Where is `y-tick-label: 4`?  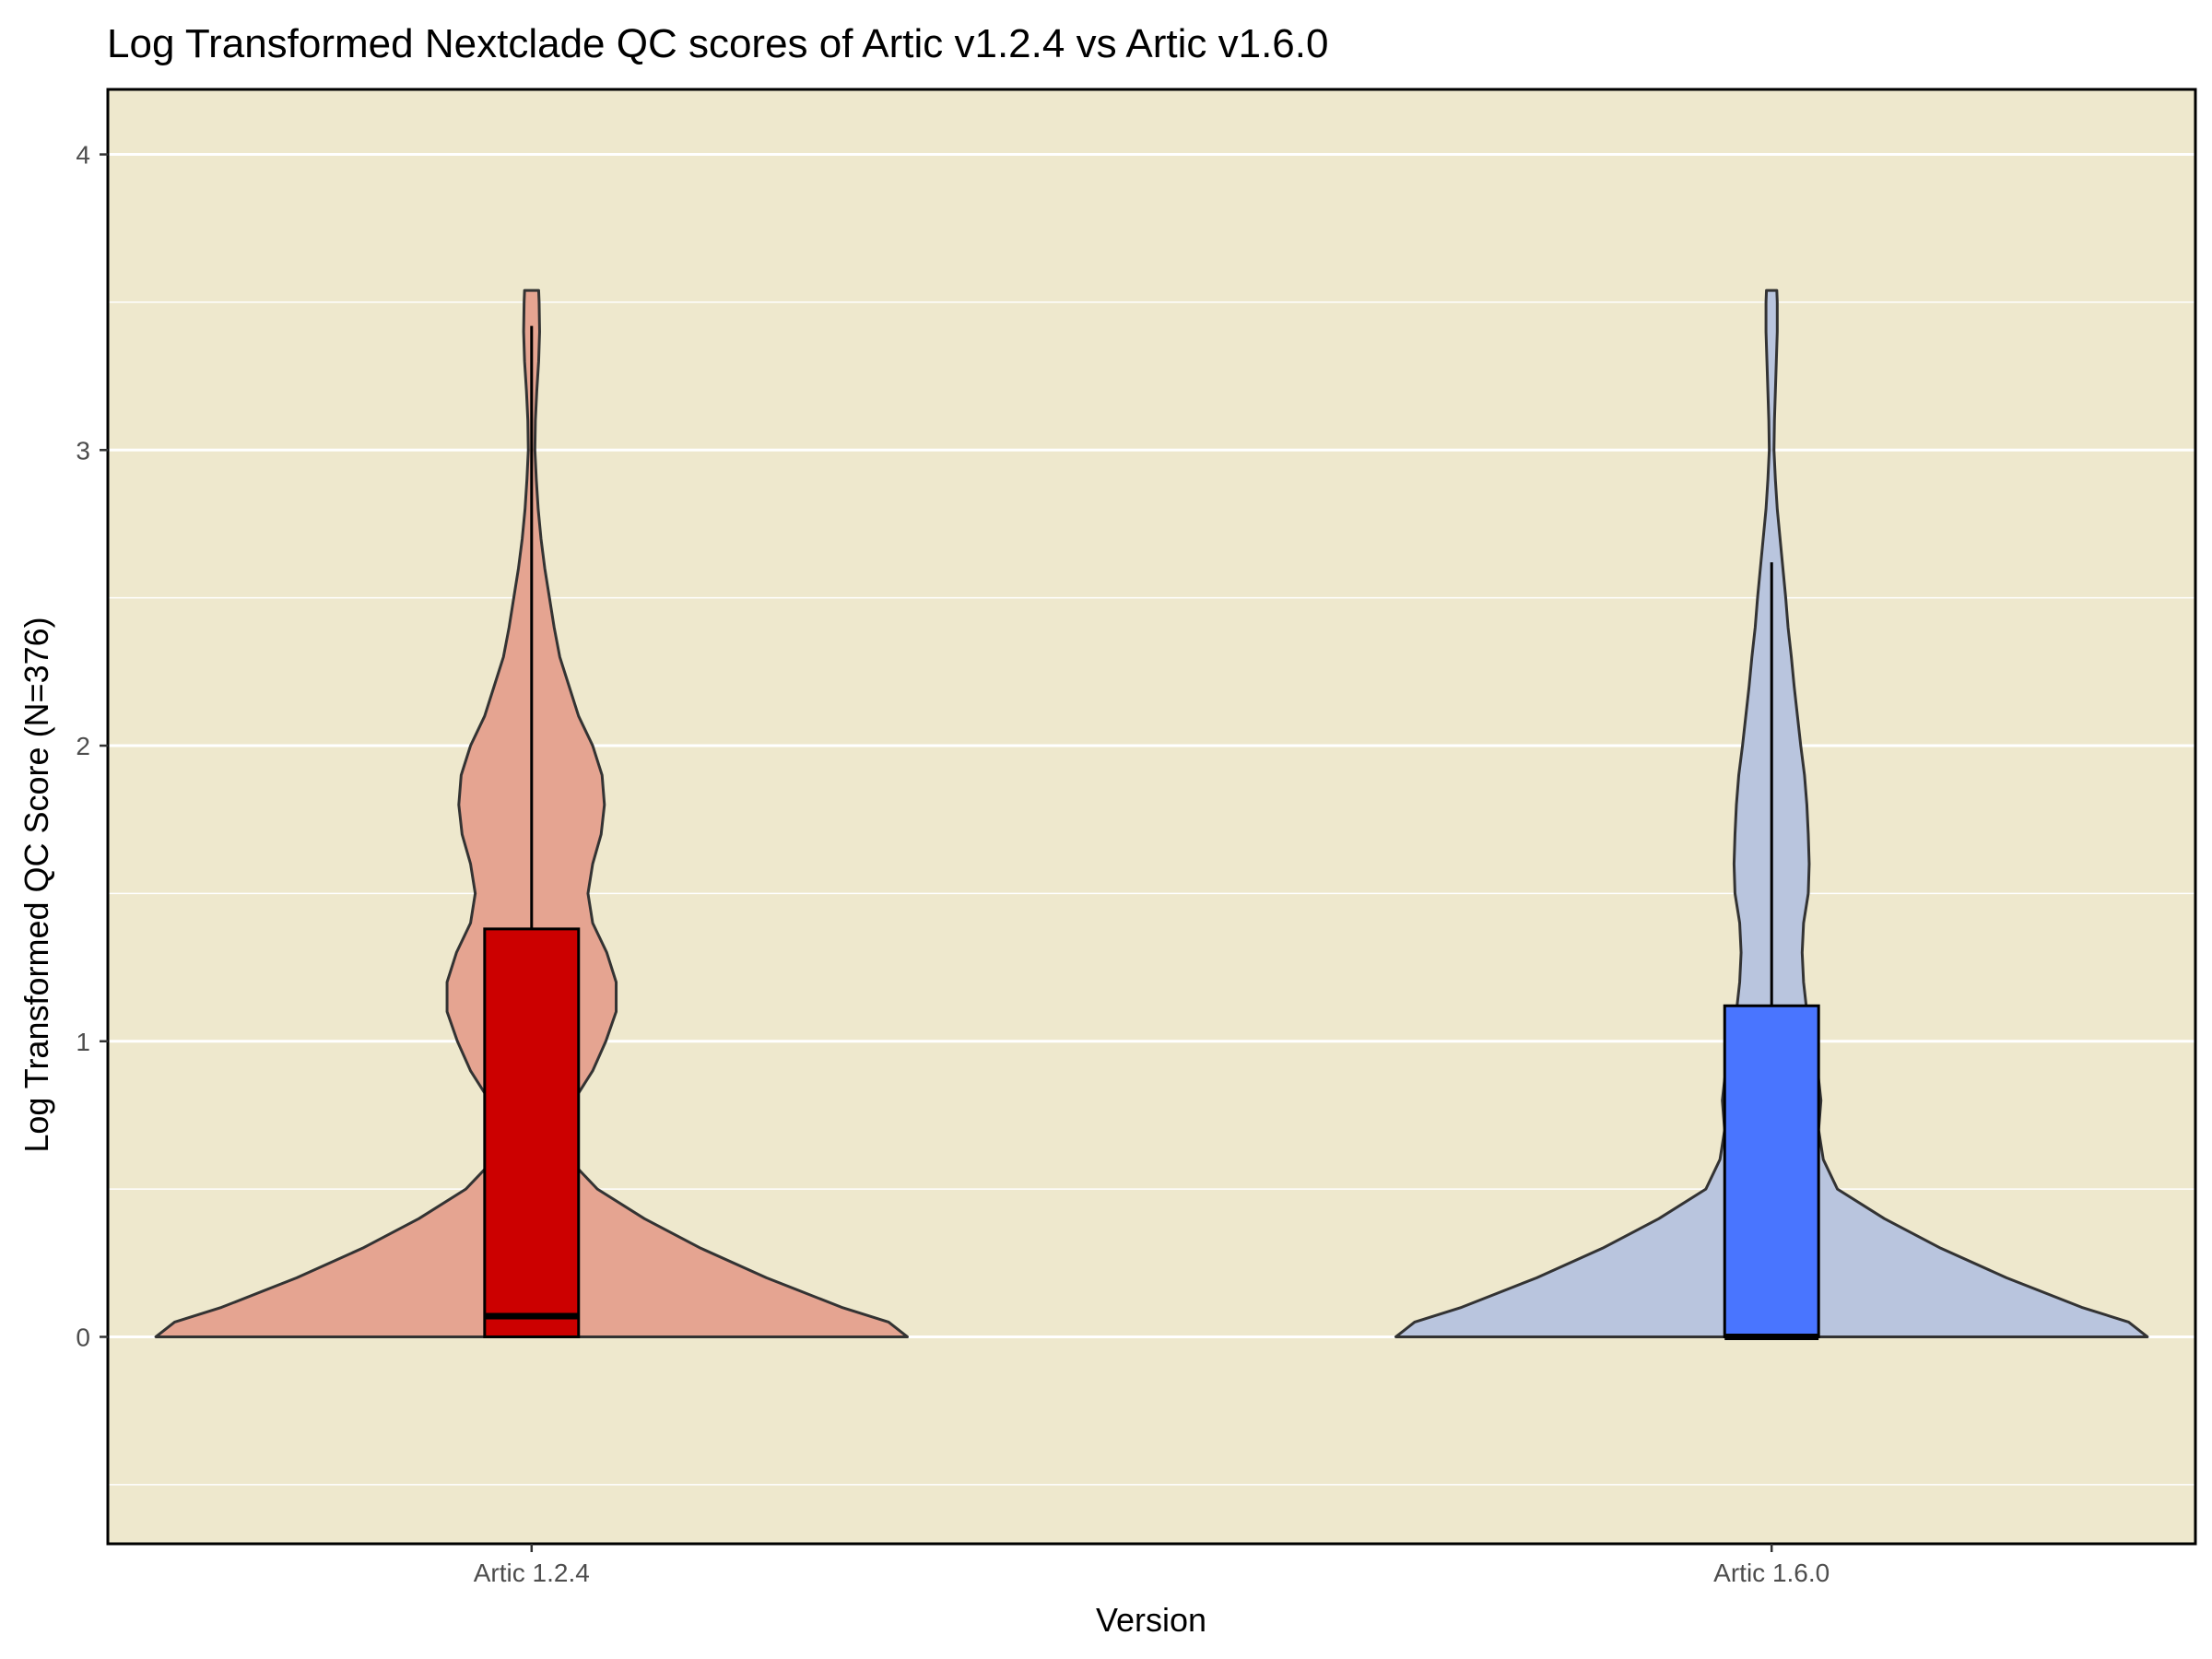
y-tick-label: 4 is located at coordinates (83, 155).